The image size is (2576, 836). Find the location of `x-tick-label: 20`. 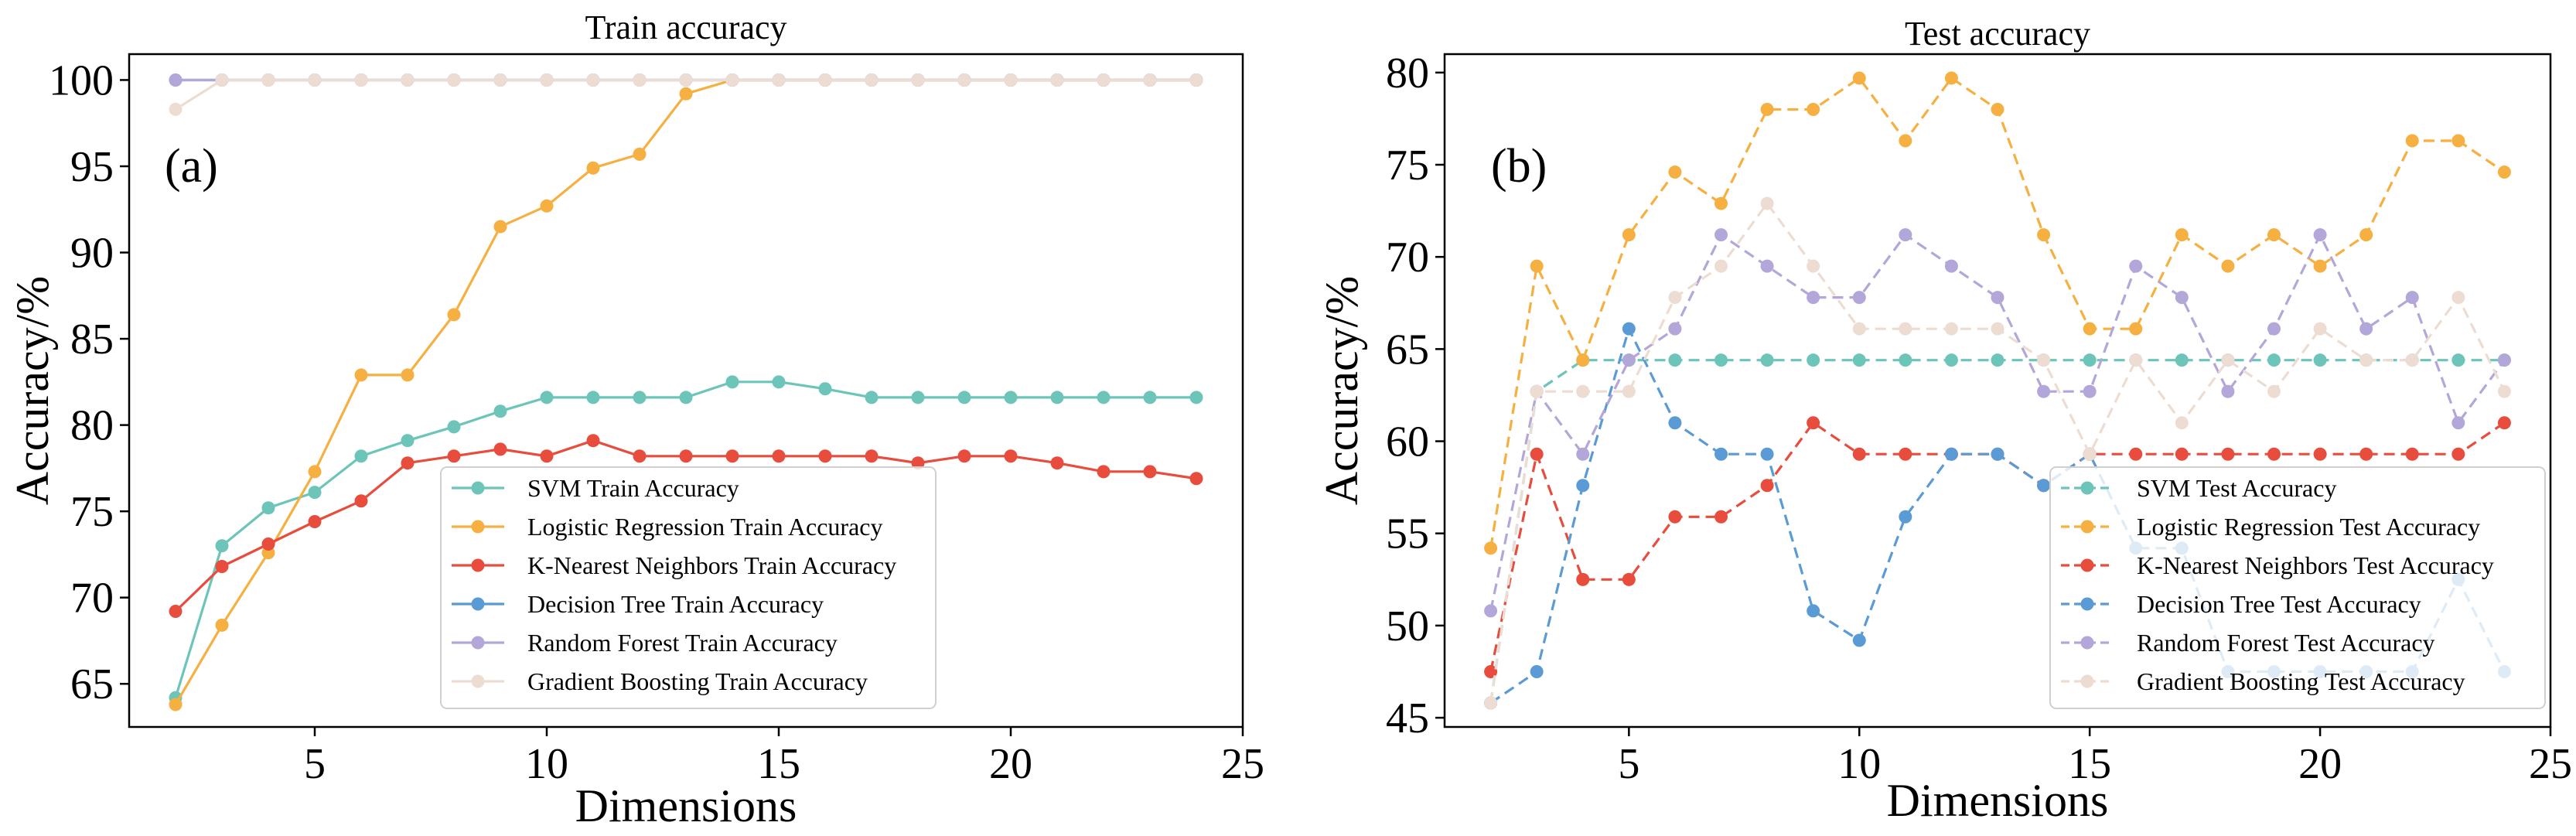

x-tick-label: 20 is located at coordinates (1011, 764).